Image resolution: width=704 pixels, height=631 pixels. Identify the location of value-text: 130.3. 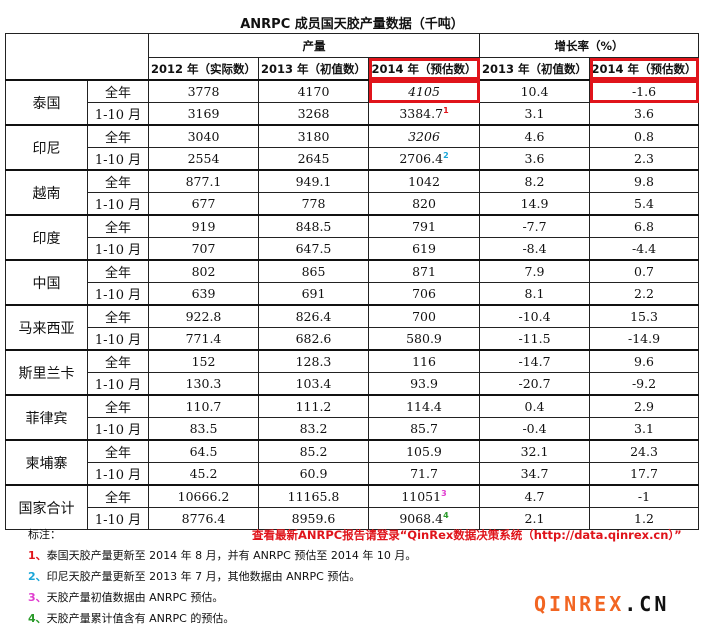
(203, 383).